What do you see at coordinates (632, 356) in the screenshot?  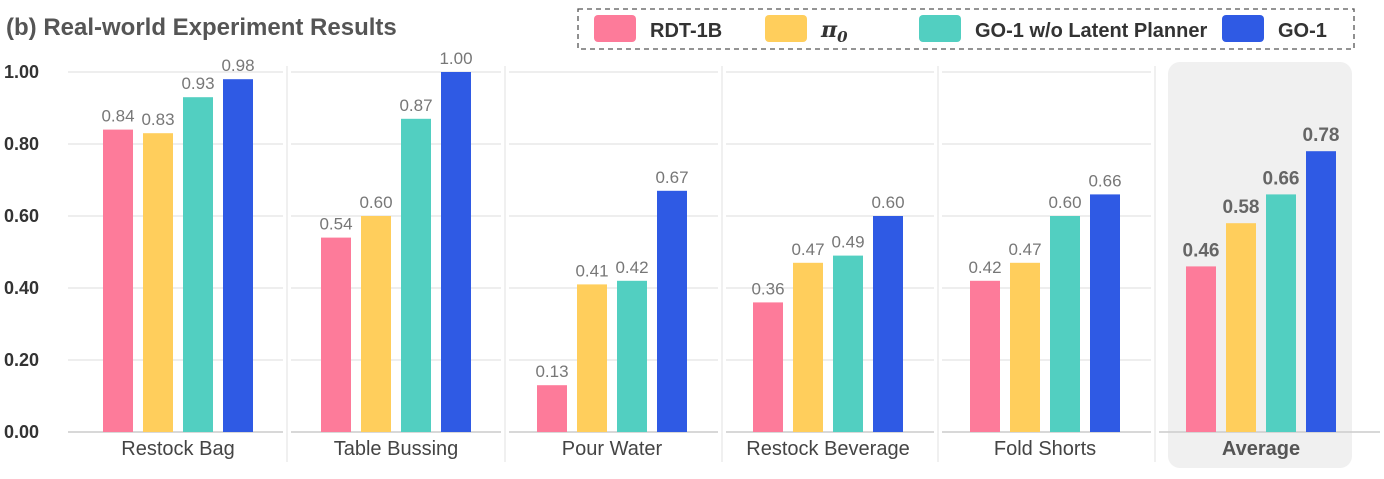 I see `bar-go-1-w-o-latent-planner-pour-water` at bounding box center [632, 356].